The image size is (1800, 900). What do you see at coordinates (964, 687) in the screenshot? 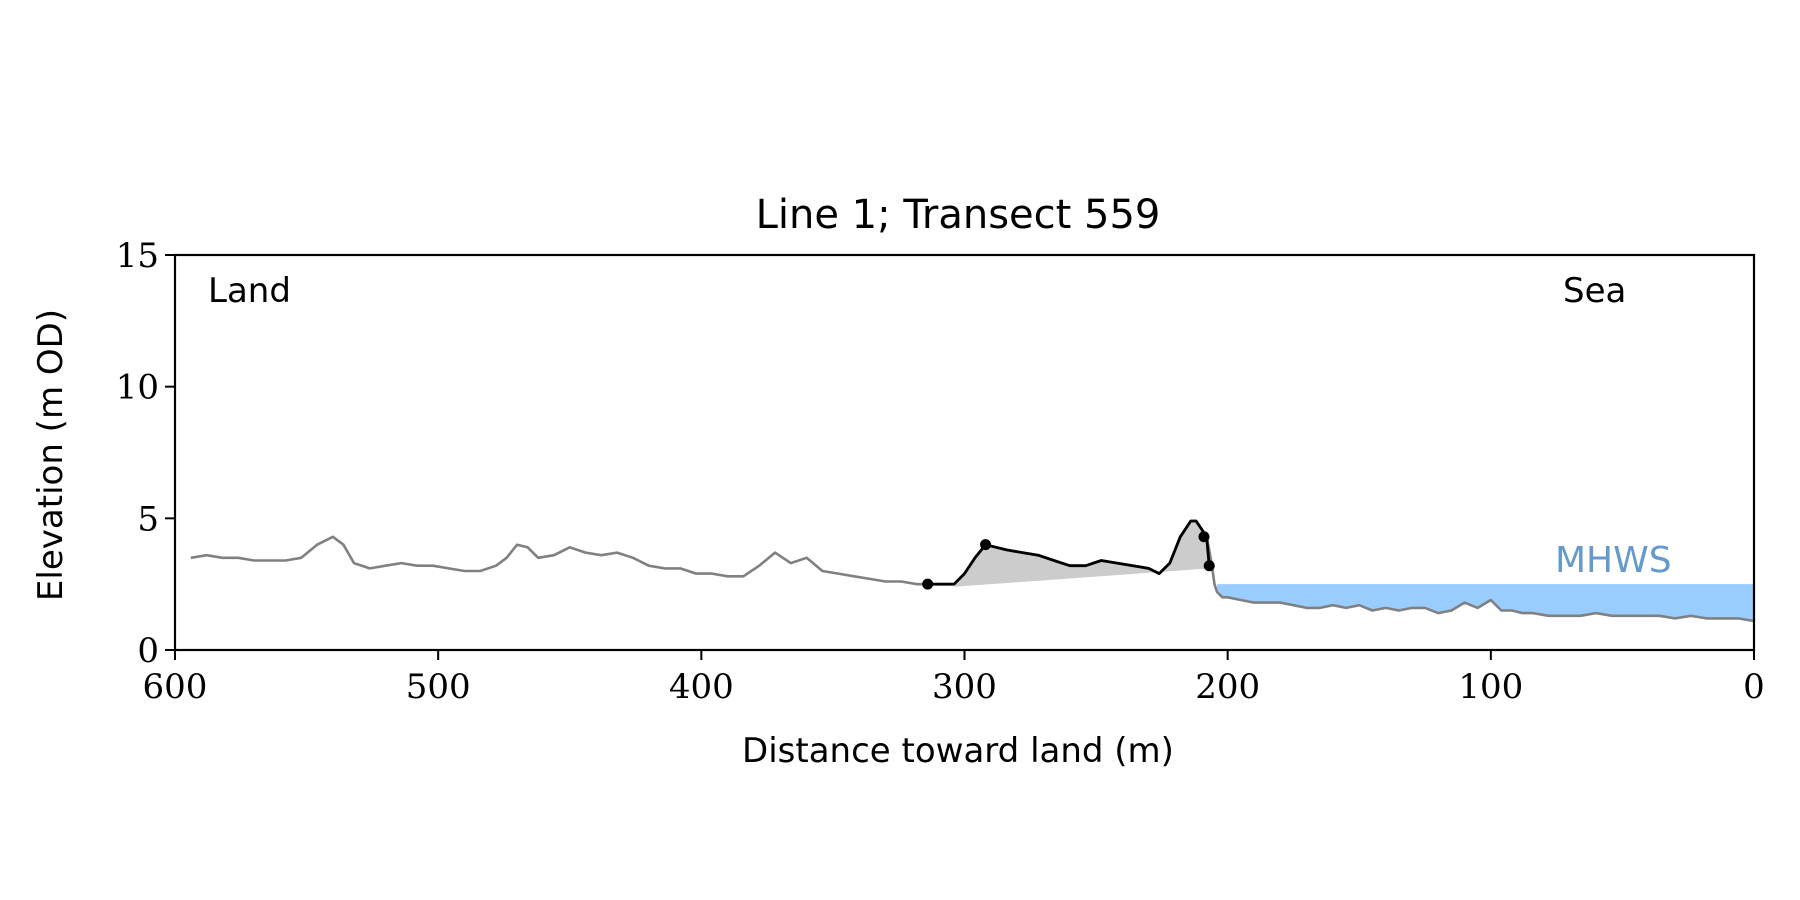
I see `x-tick-label: 300` at bounding box center [964, 687].